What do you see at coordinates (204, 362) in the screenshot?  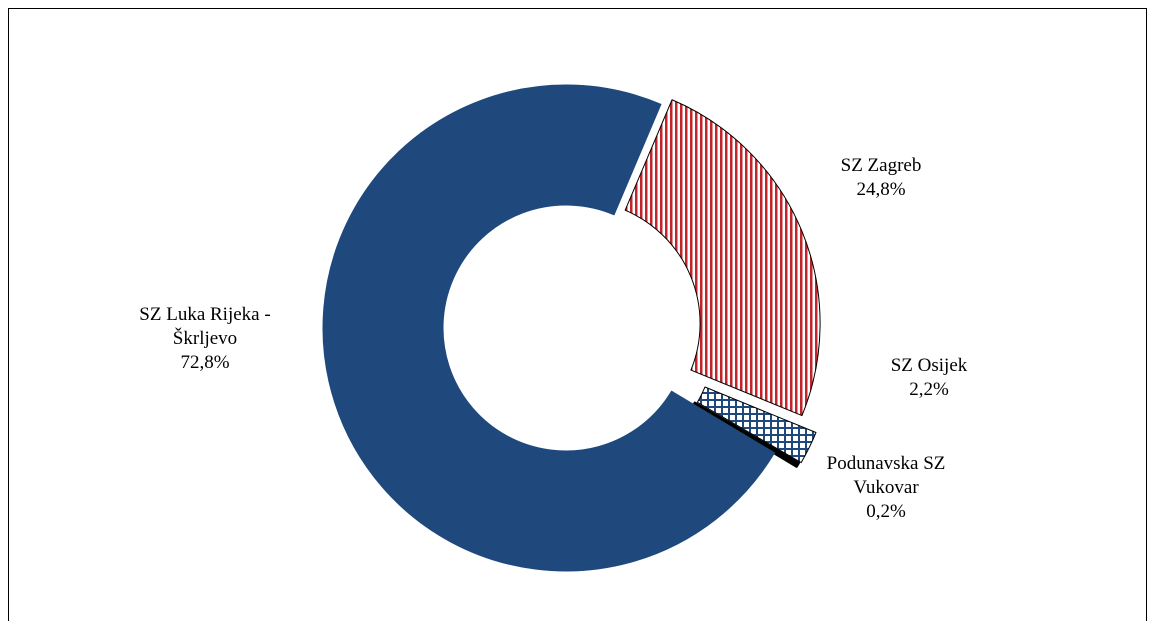 I see `slice-value-label: 72,8%` at bounding box center [204, 362].